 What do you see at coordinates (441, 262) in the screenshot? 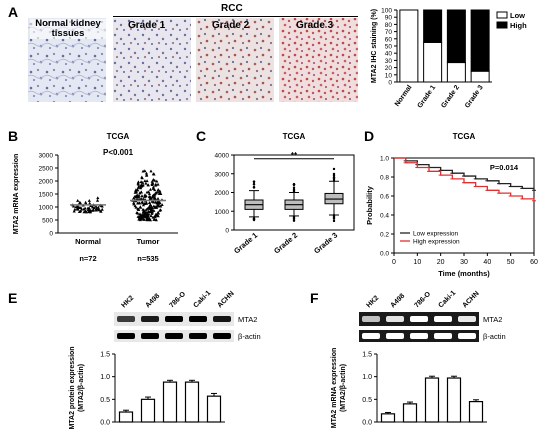
I see `x-tick-label: 20` at bounding box center [441, 262].